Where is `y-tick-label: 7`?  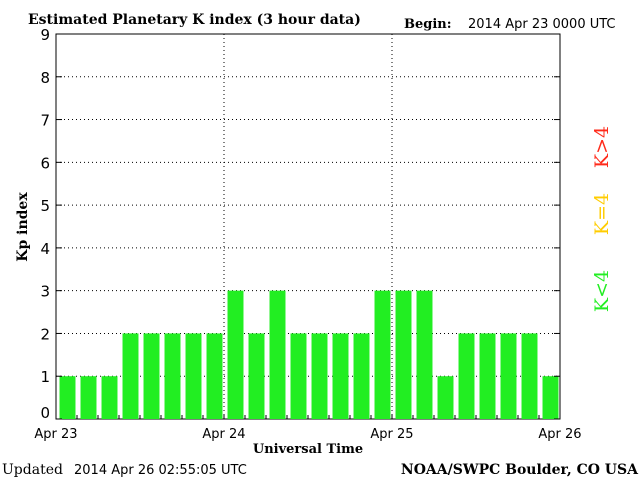
y-tick-label: 7 is located at coordinates (45, 121).